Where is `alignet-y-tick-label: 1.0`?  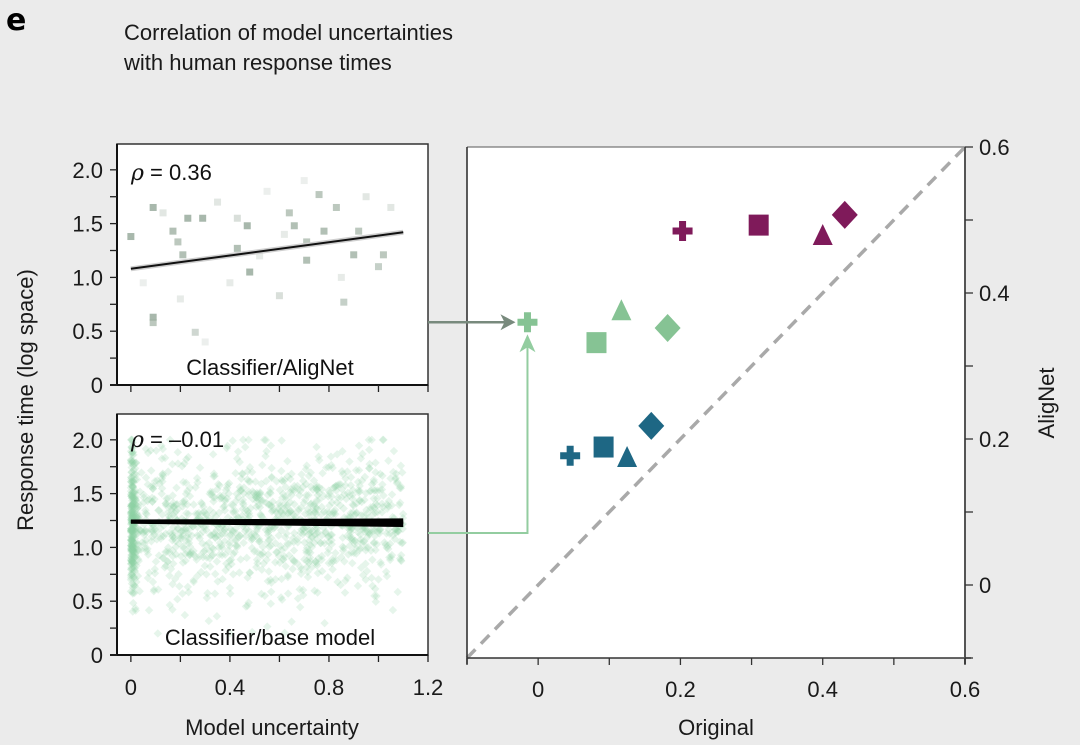 alignet-y-tick-label: 1.0 is located at coordinates (87, 277).